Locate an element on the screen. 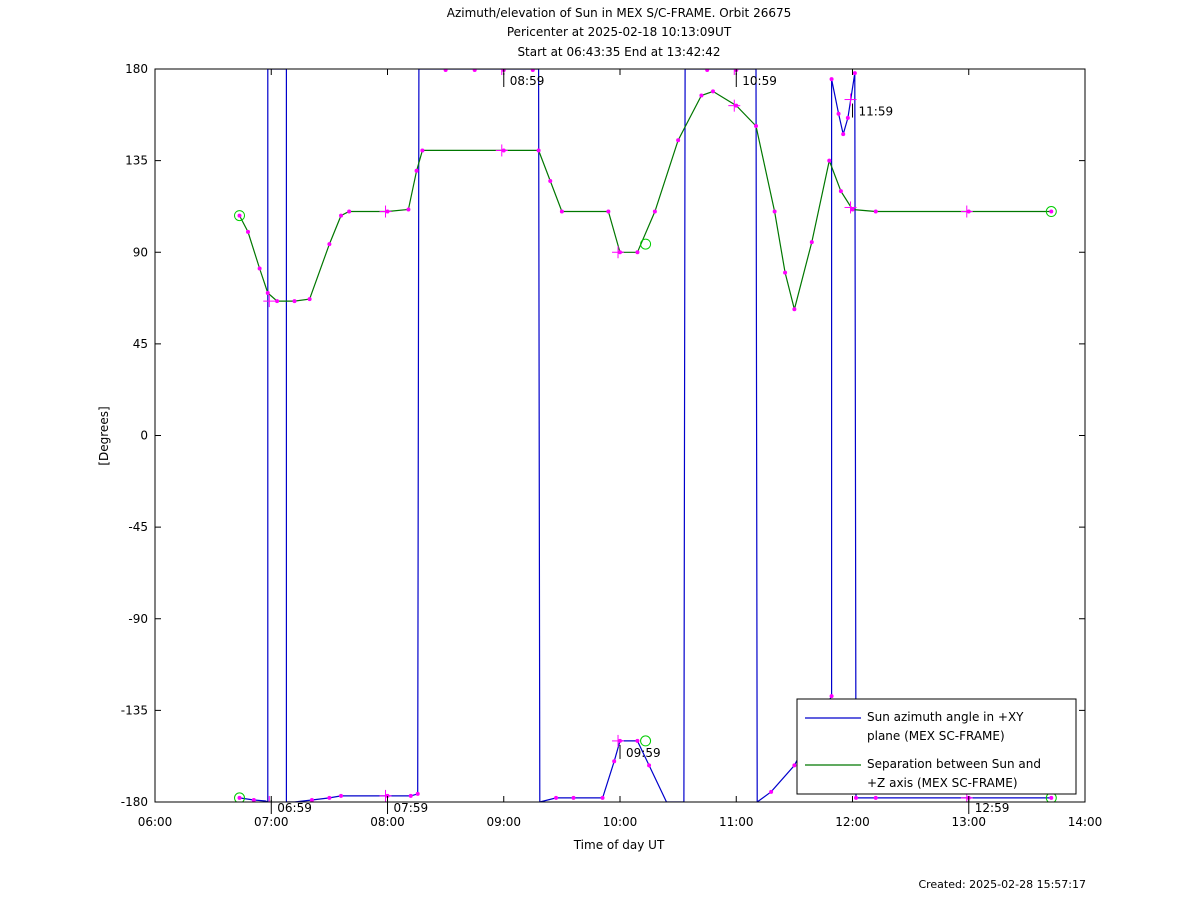  x-tick-label: 11:00 is located at coordinates (736, 822).